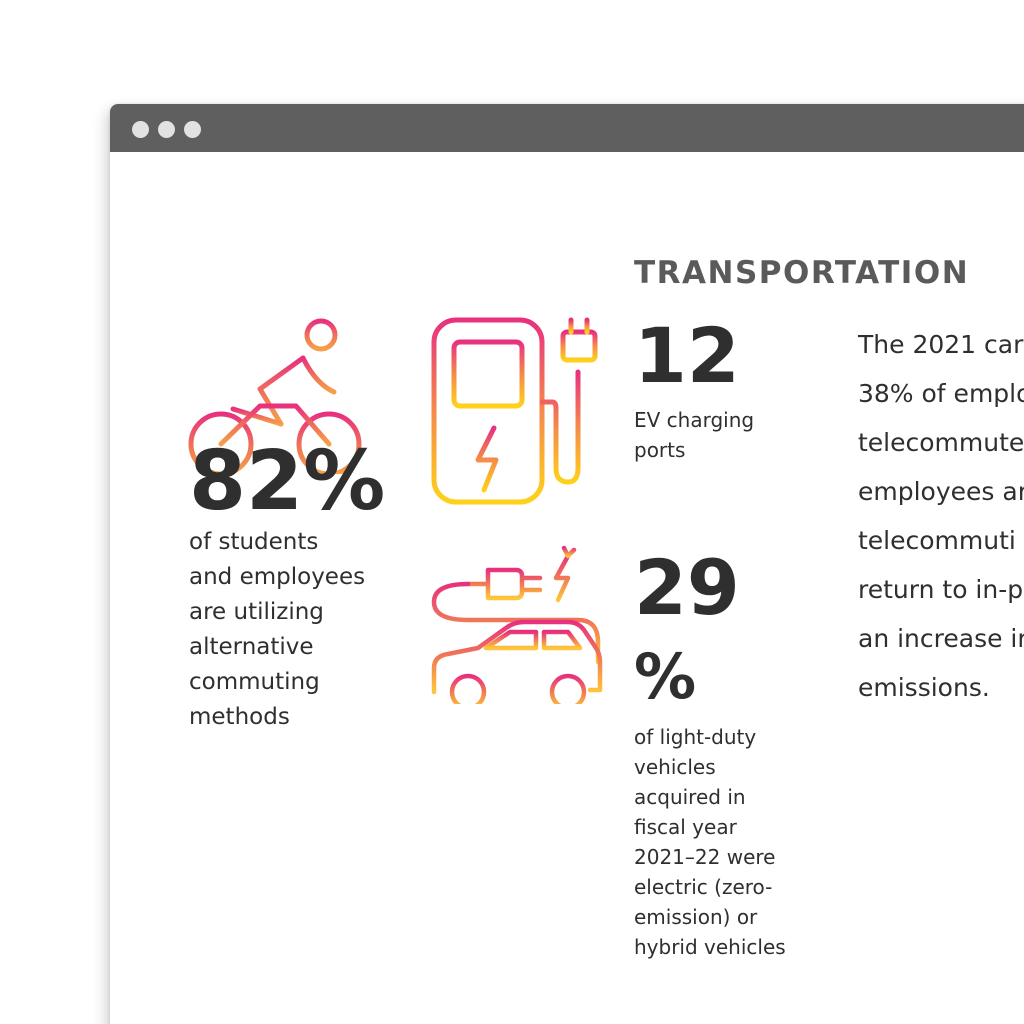 The image size is (1024, 1024). What do you see at coordinates (941, 589) in the screenshot?
I see `paragraph-line: return to in-p` at bounding box center [941, 589].